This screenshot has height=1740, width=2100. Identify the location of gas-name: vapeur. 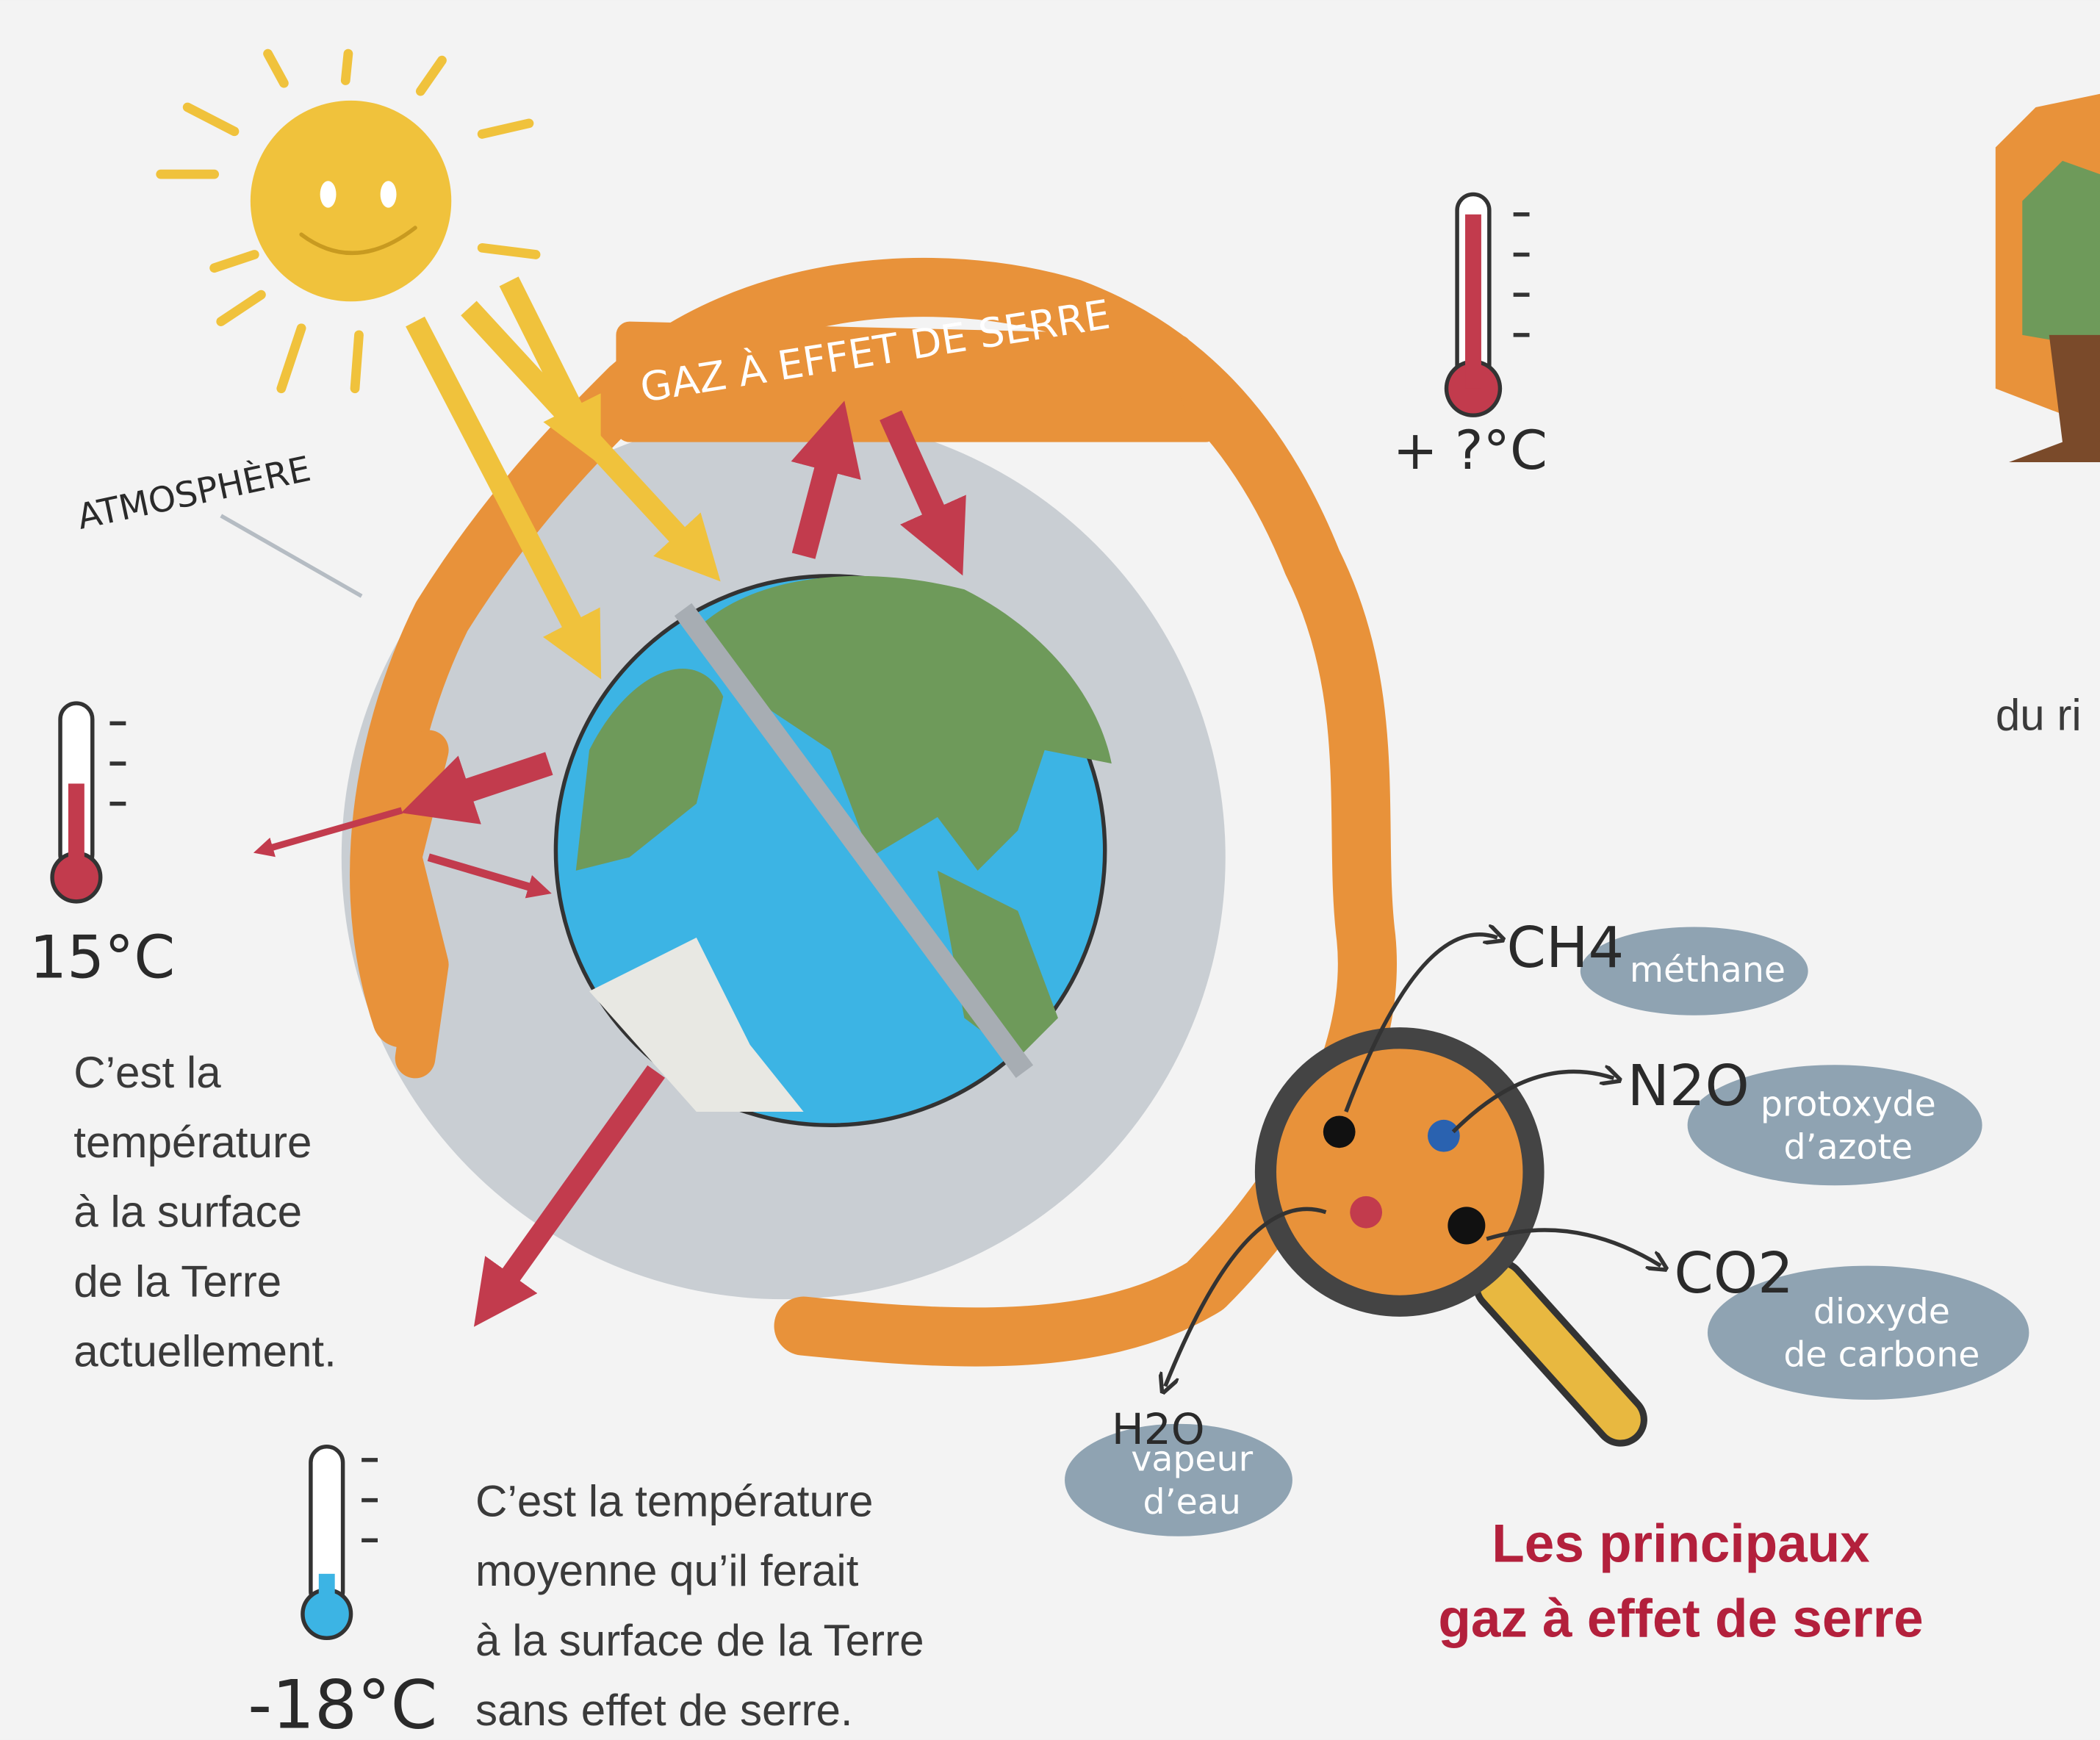
(1192, 1459).